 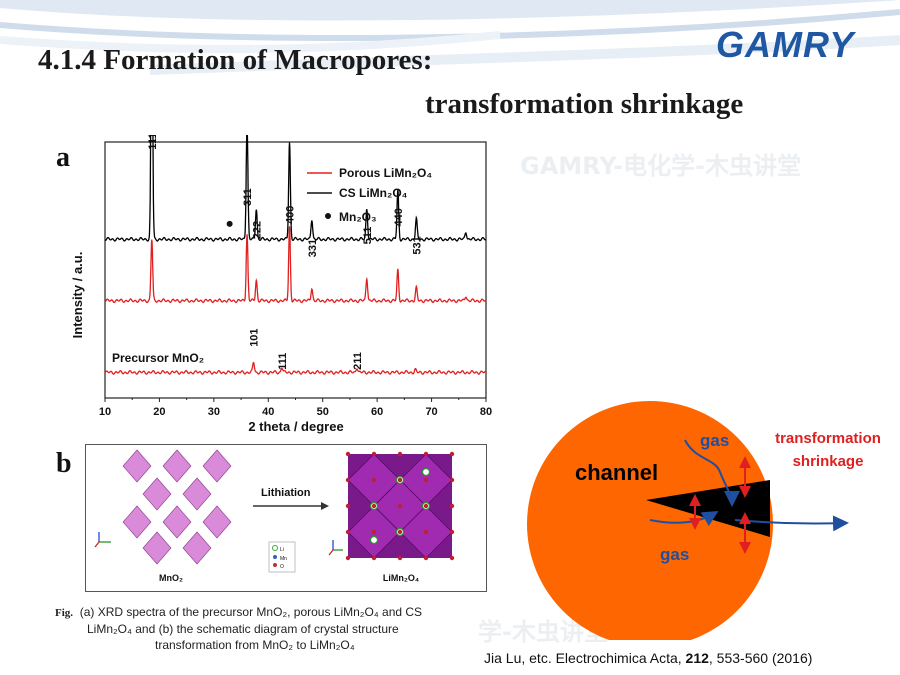 I want to click on limn2o4-label: LiMn₂O₄, so click(x=401, y=578).